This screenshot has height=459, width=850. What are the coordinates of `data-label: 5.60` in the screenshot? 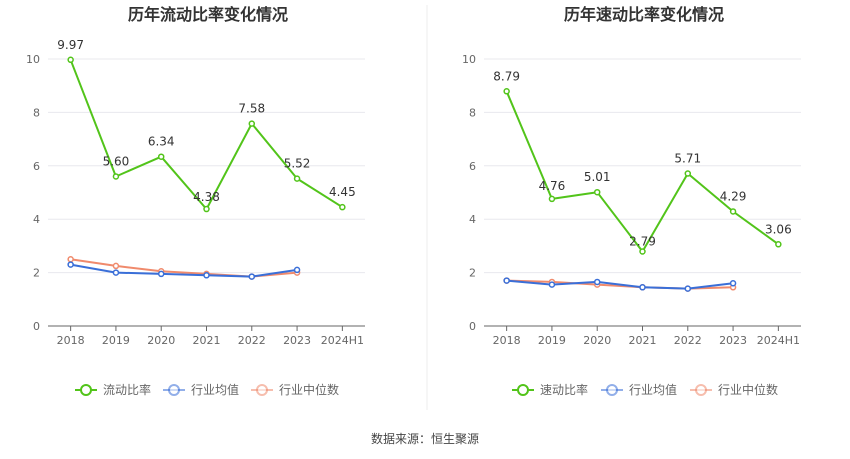 It's located at (116, 161).